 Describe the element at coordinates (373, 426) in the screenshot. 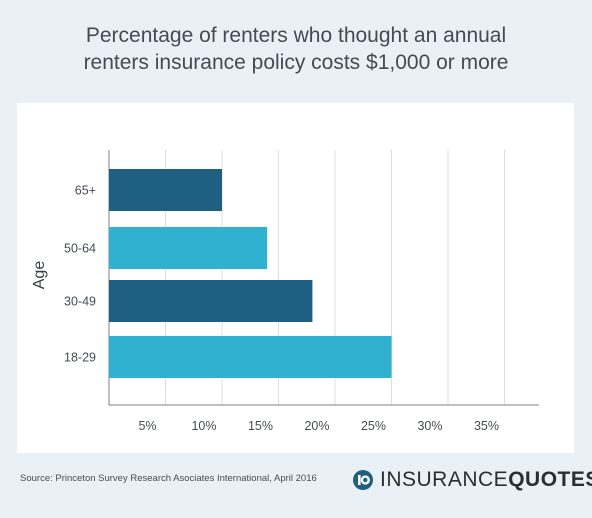

I see `x-tick-label: 25%` at that location.